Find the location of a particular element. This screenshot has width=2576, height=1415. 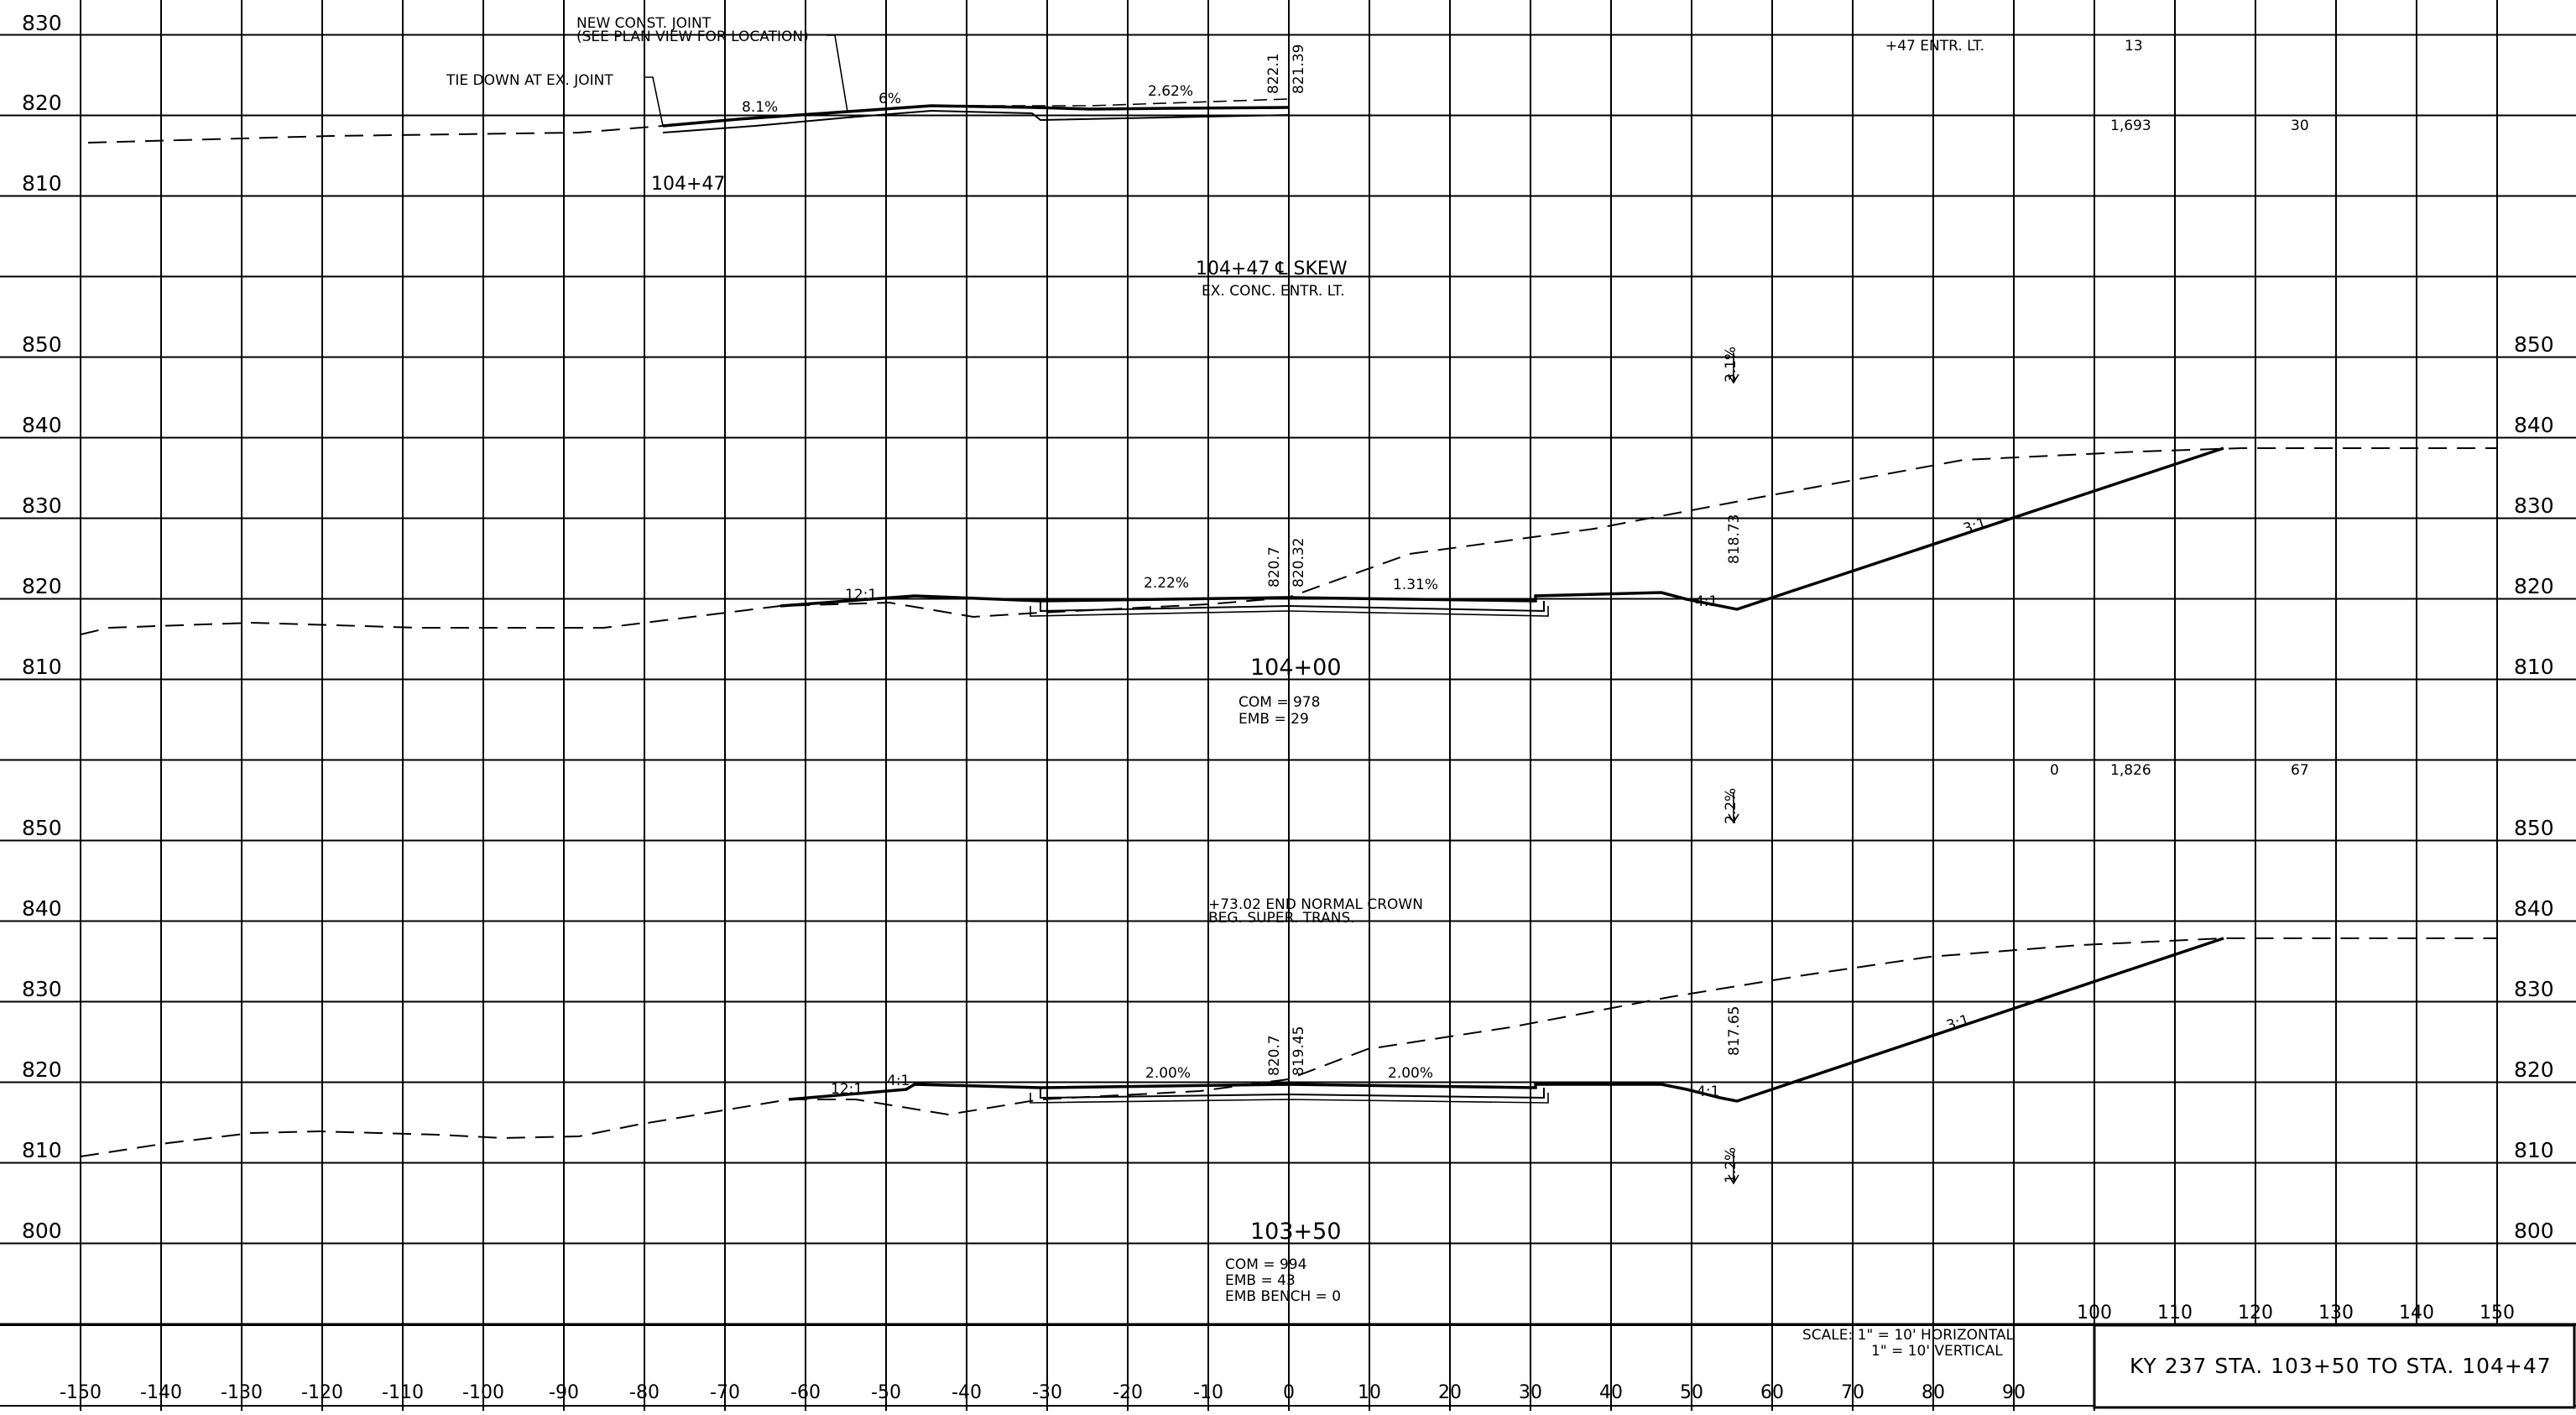

pavement-layer is located at coordinates (1292, 607).